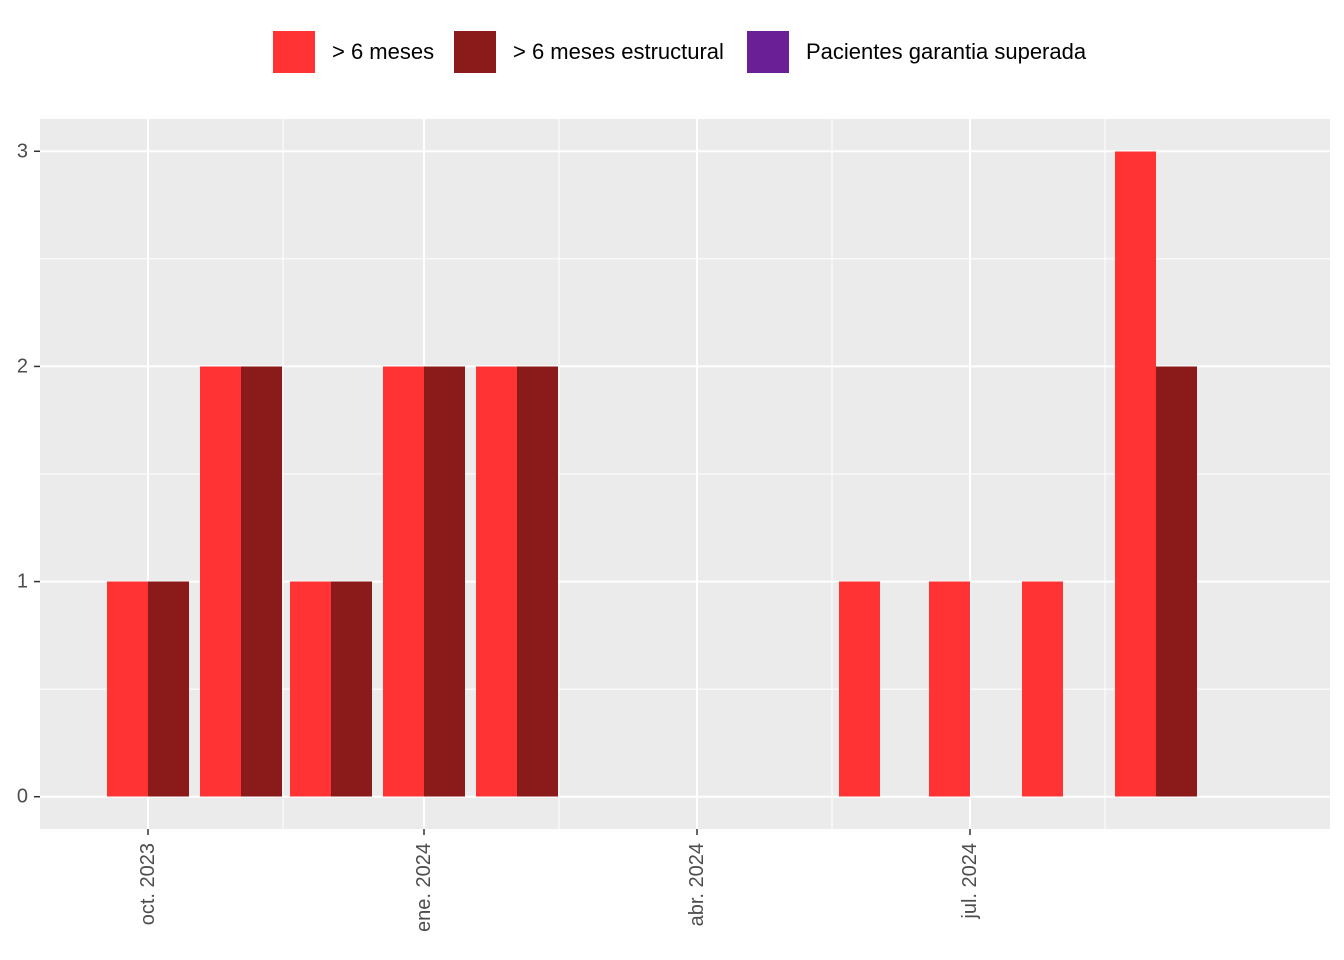  What do you see at coordinates (148, 884) in the screenshot?
I see `x-tick-label: oct. 2023` at bounding box center [148, 884].